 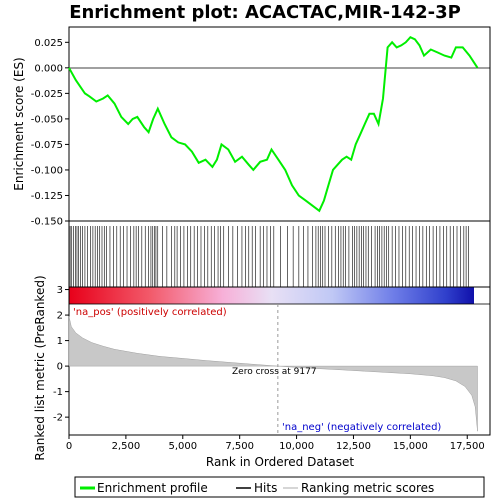 I want to click on es-y-tick-label: 0.025, so click(x=48, y=43).